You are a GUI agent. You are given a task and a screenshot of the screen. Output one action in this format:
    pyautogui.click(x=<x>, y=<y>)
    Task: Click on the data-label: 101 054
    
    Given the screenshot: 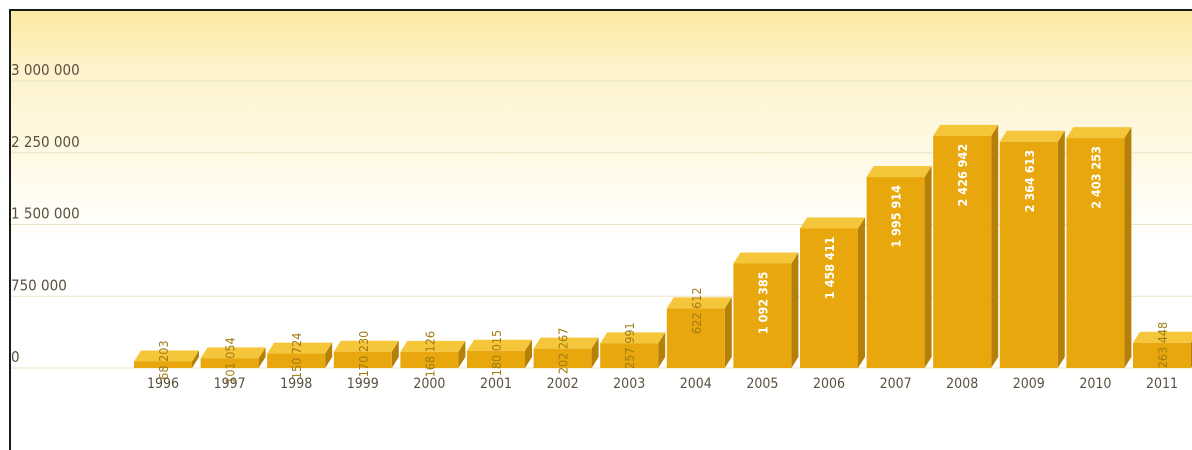 What is the action you would take?
    pyautogui.click(x=230, y=360)
    